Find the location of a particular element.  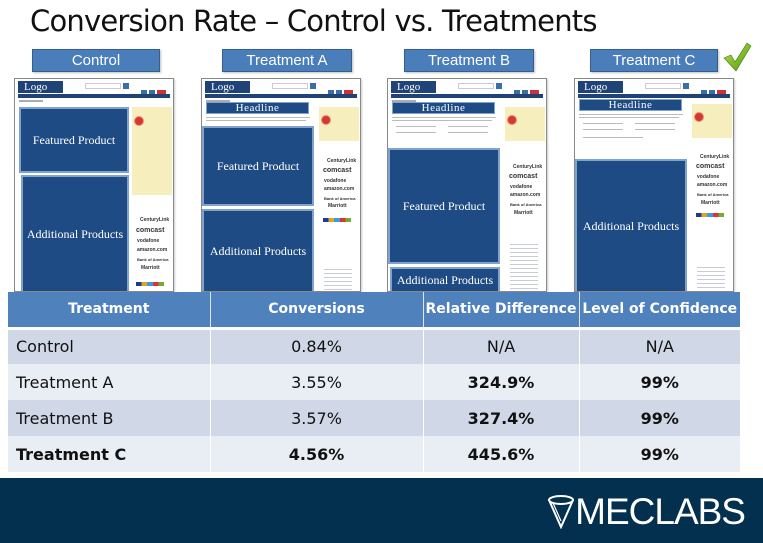

cell-treatment: Treatment B is located at coordinates (109, 418).